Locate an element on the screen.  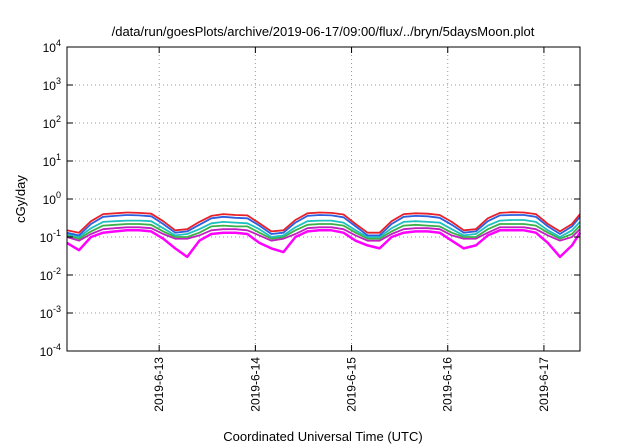
x-axis-label: Coordinated Universal Time (UTC) is located at coordinates (322, 436).